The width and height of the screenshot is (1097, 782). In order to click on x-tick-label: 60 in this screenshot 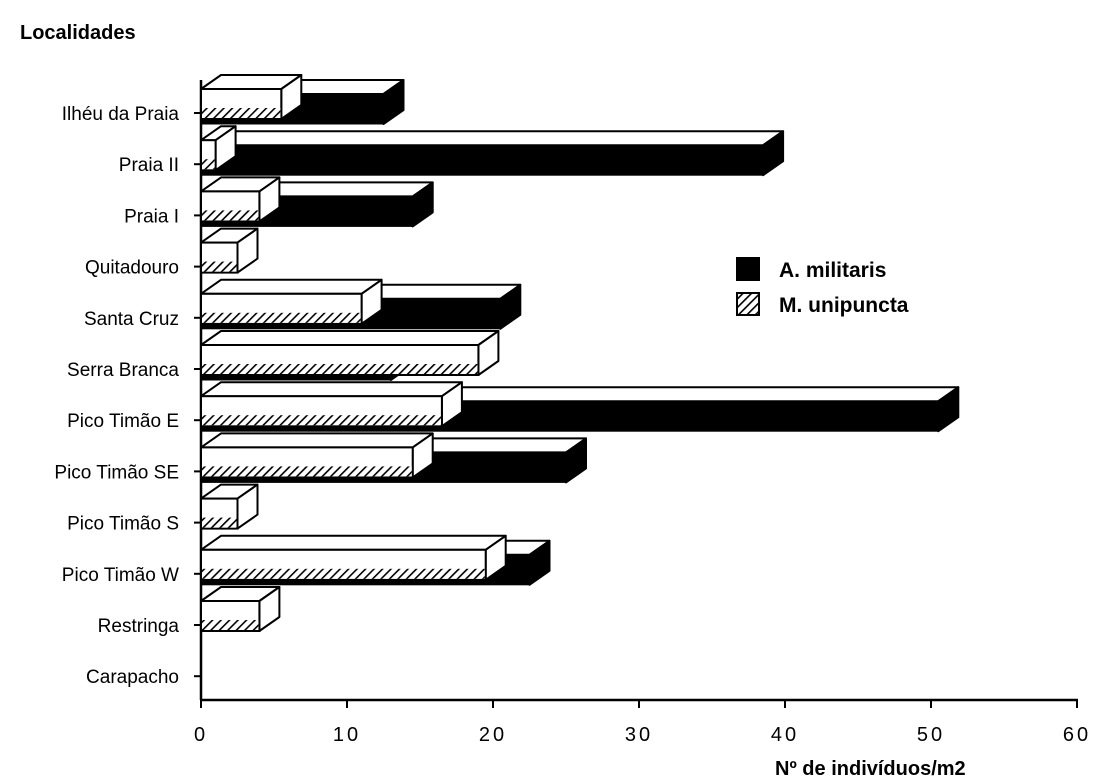, I will do `click(1077, 735)`.